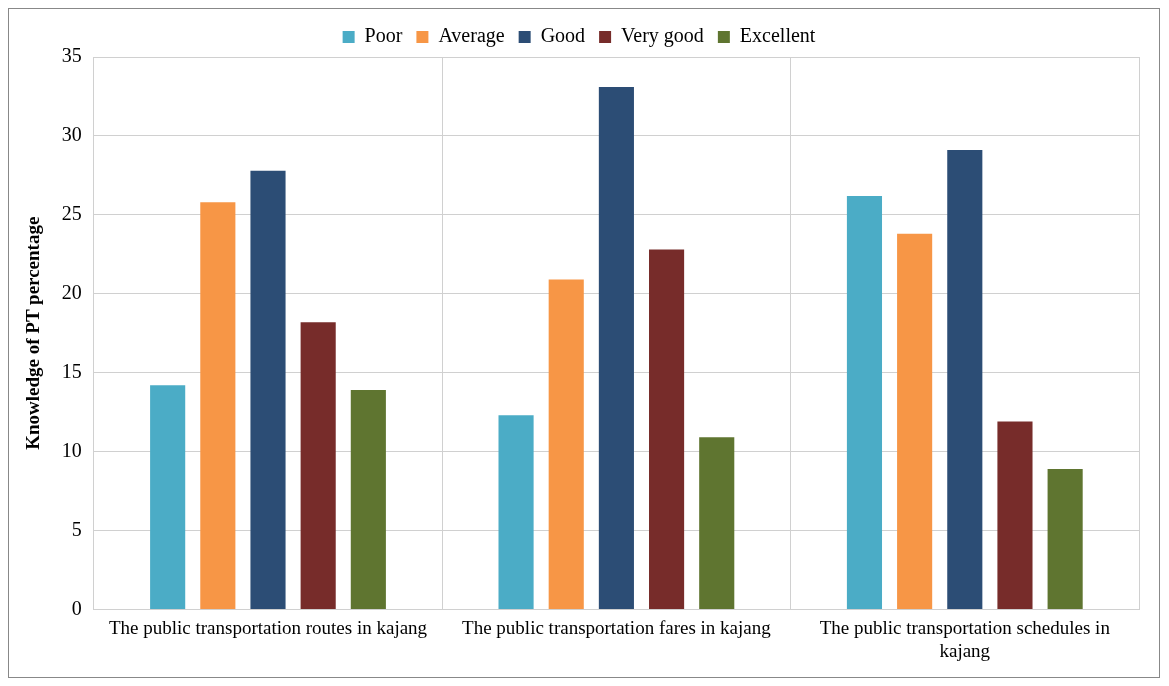 This screenshot has width=1169, height=686. What do you see at coordinates (71, 291) in the screenshot?
I see `y-tick-label: 20` at bounding box center [71, 291].